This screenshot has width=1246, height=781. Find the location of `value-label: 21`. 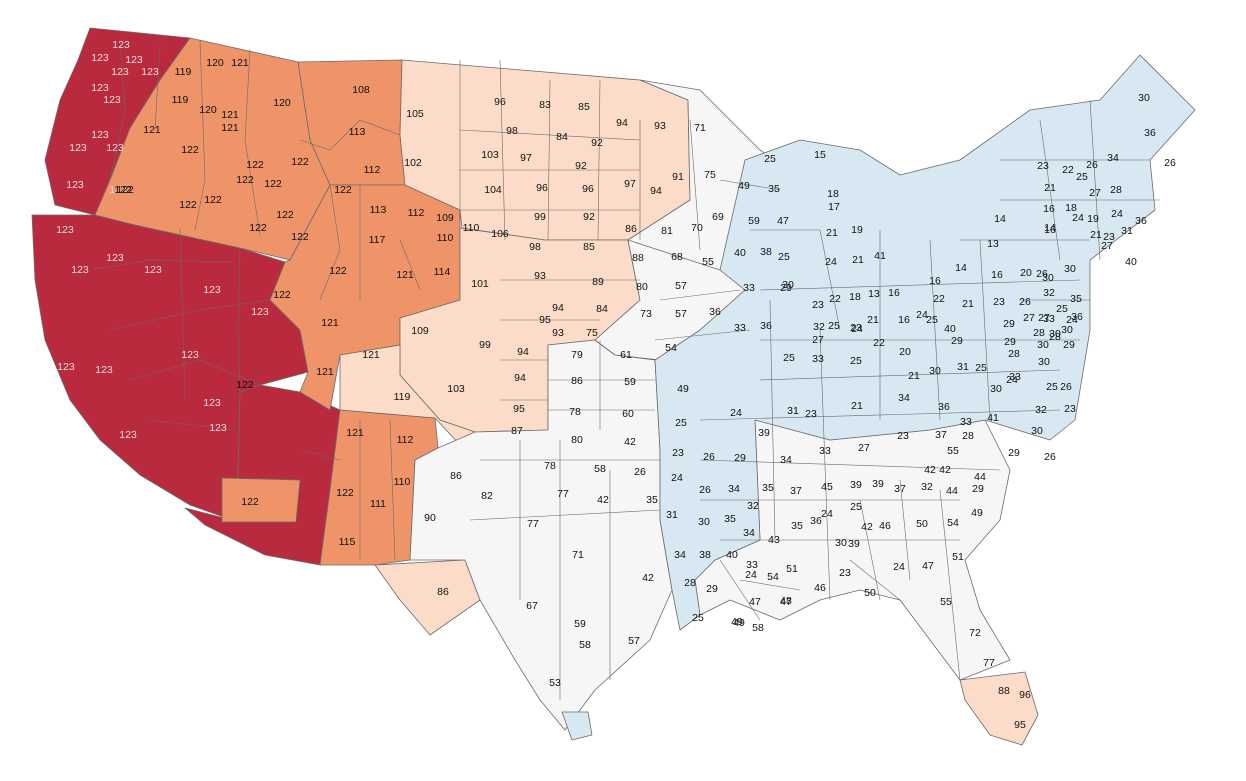

value-label: 21 is located at coordinates (832, 233).